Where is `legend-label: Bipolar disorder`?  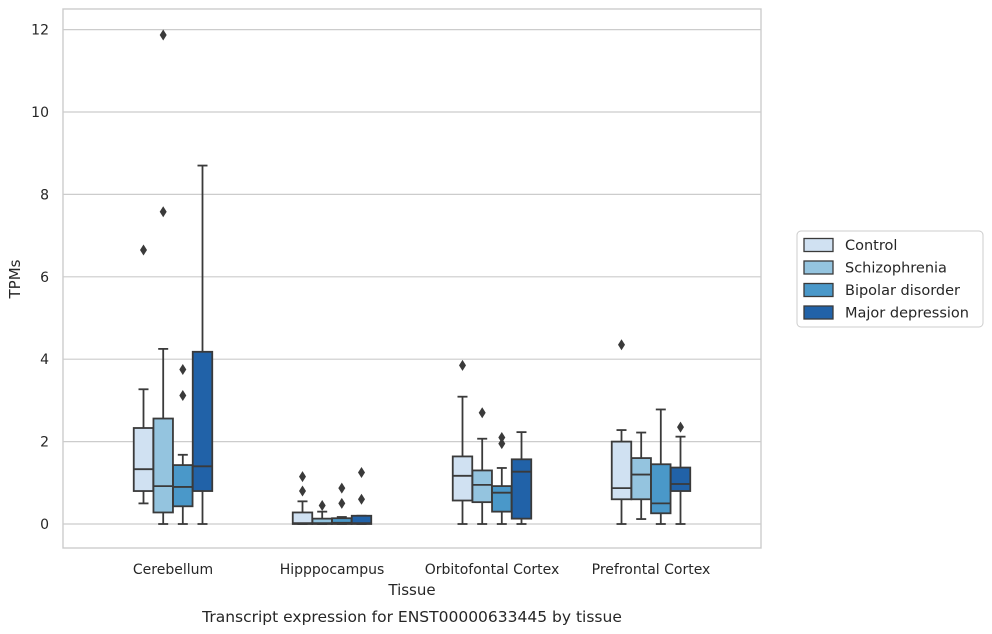
legend-label: Bipolar disorder is located at coordinates (902, 291).